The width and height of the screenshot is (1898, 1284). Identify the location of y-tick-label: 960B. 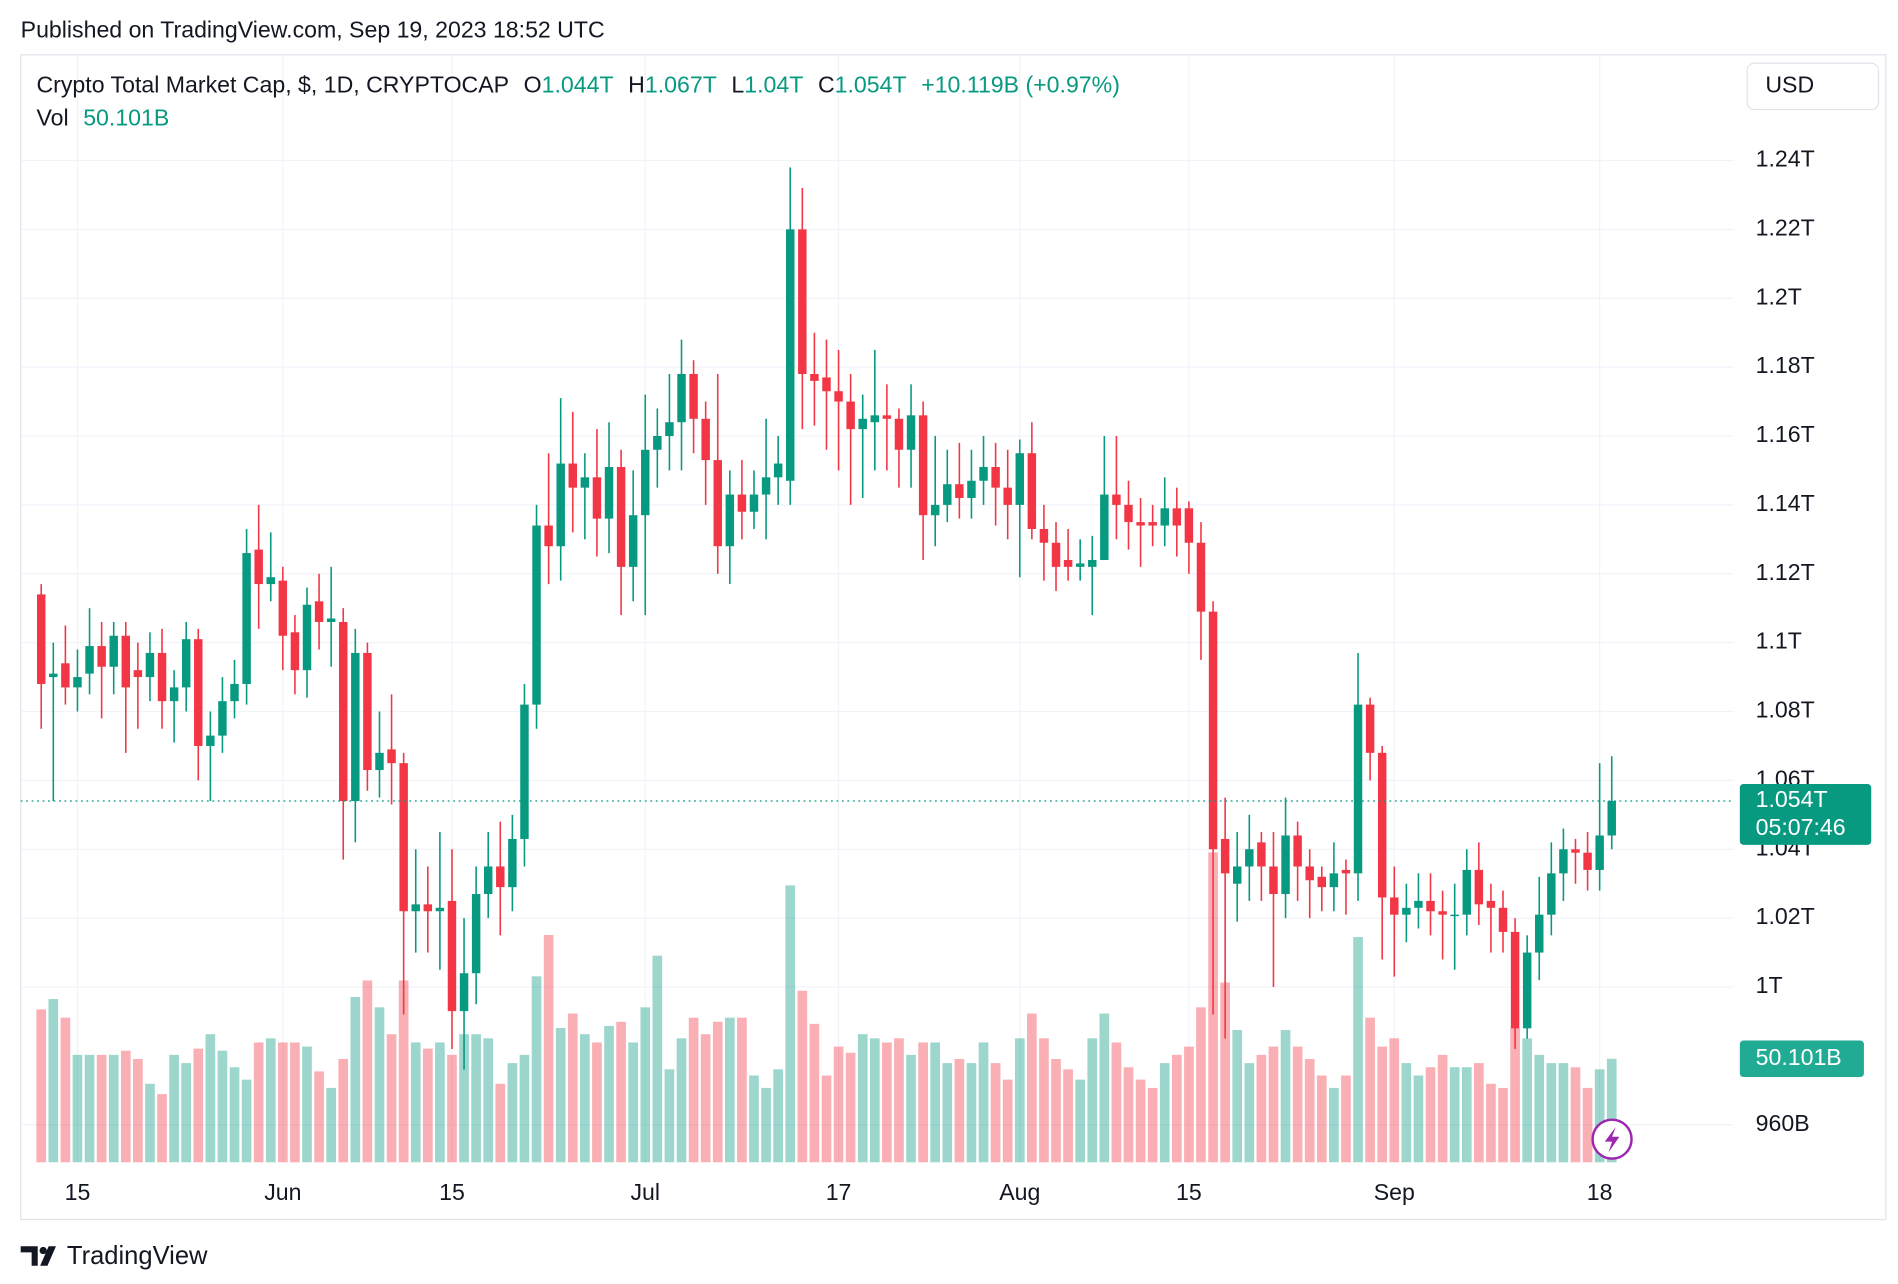
(1783, 1123).